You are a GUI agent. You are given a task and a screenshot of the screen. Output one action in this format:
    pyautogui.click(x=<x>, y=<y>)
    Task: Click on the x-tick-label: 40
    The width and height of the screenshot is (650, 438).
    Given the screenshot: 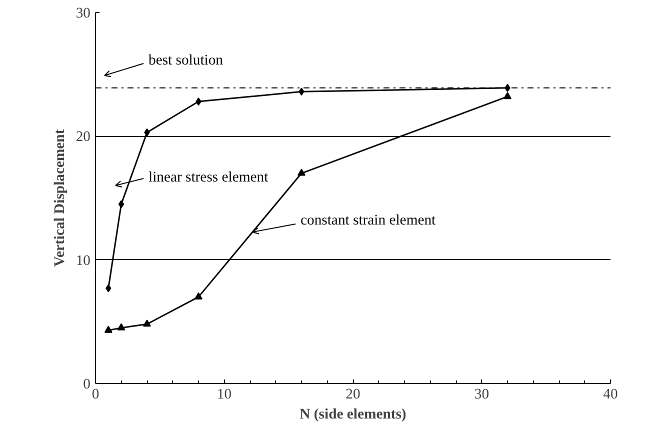 What is the action you would take?
    pyautogui.click(x=610, y=394)
    